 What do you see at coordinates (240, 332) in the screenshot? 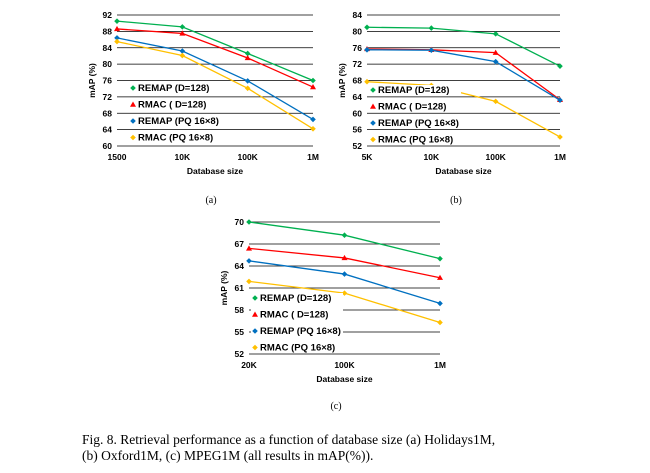
I see `y-tick-label: 55` at bounding box center [240, 332].